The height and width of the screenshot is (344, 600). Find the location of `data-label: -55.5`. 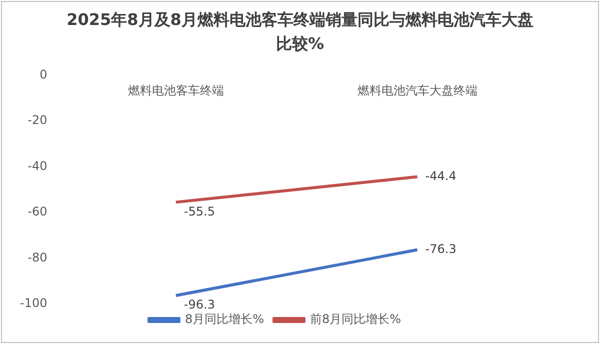

data-label: -55.5 is located at coordinates (199, 211).